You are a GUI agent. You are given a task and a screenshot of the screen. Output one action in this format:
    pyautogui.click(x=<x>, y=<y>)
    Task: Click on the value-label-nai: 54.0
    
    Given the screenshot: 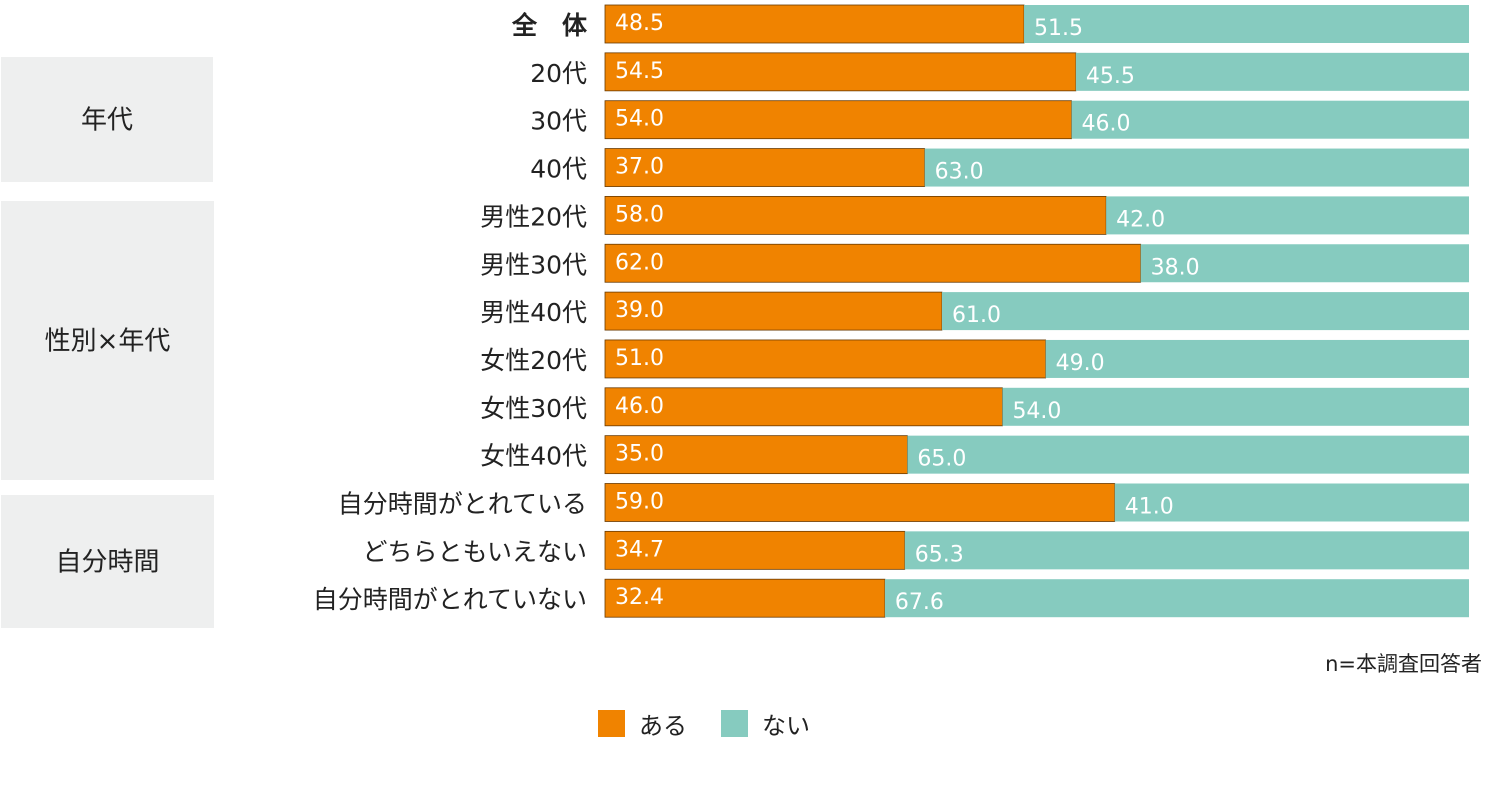 What is the action you would take?
    pyautogui.click(x=1036, y=411)
    